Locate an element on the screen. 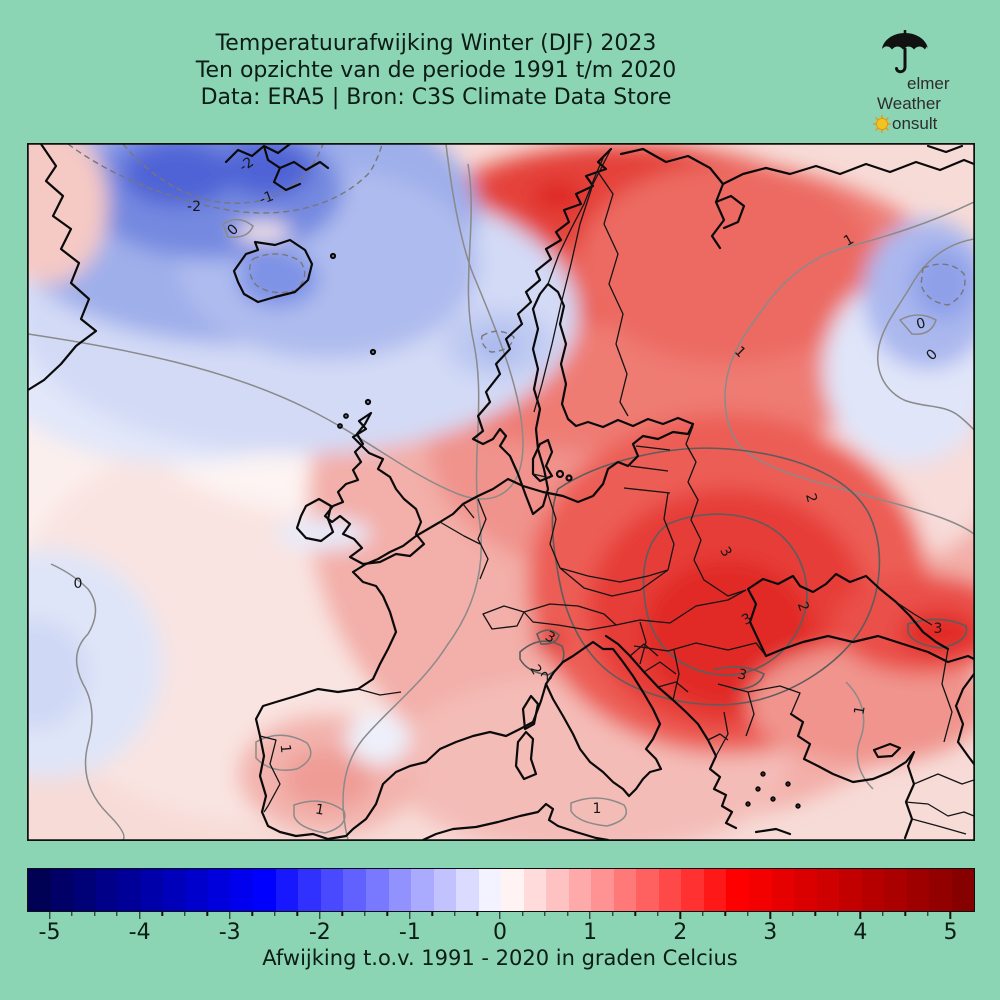  jelmer-weather-consult-logo: elmer Weather onsult is located at coordinates (923, 80).